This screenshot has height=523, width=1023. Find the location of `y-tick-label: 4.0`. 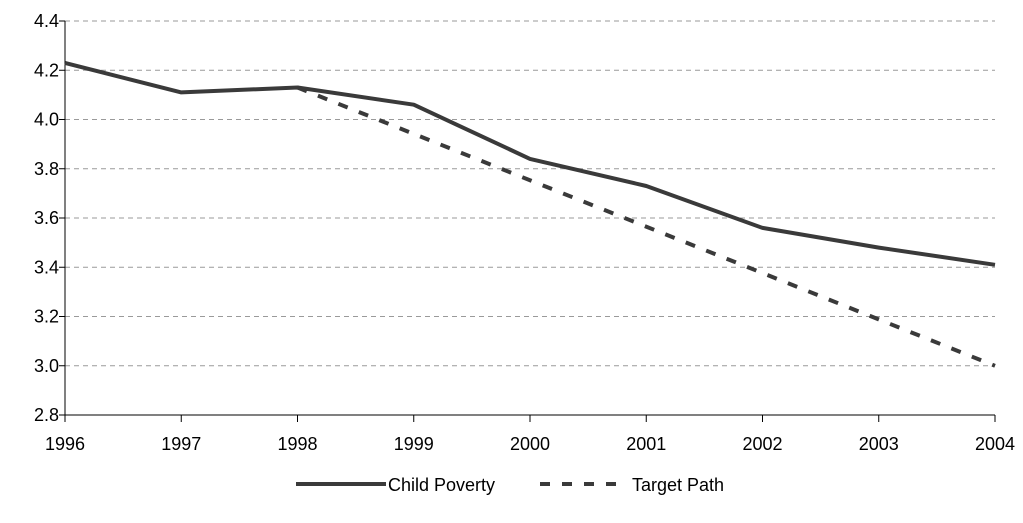

y-tick-label: 4.0 is located at coordinates (46, 120).